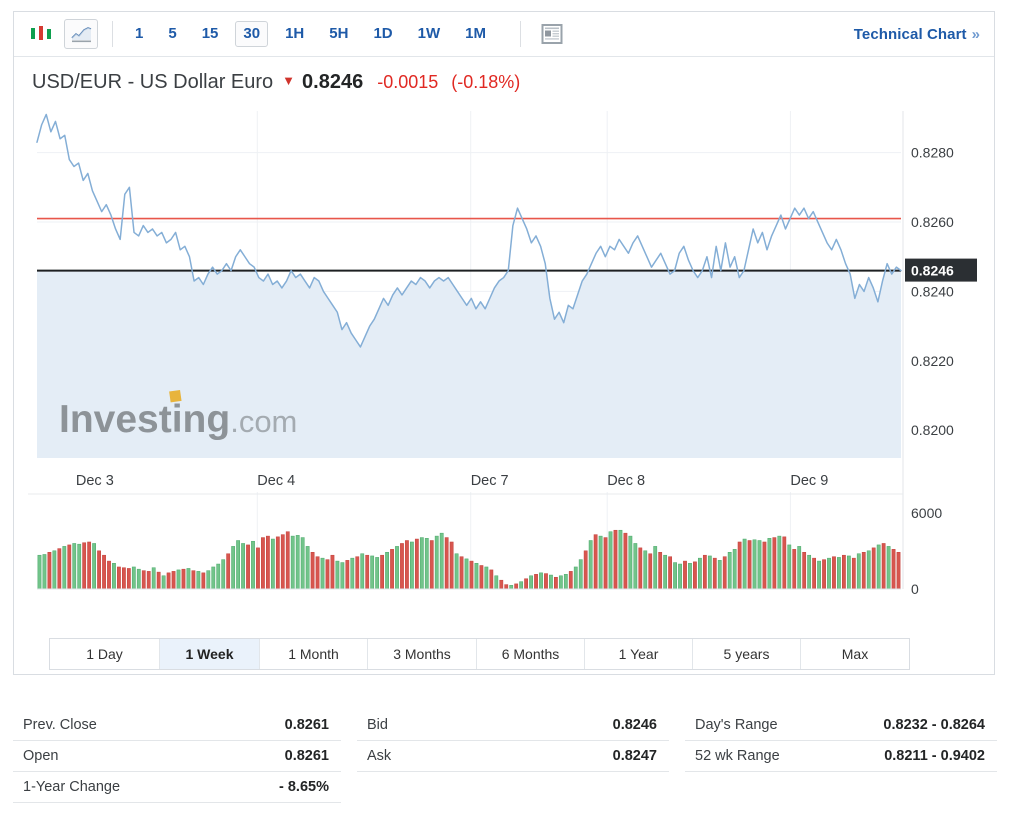 The width and height of the screenshot is (1010, 831). I want to click on price-change-percent: (-0.18%), so click(486, 82).